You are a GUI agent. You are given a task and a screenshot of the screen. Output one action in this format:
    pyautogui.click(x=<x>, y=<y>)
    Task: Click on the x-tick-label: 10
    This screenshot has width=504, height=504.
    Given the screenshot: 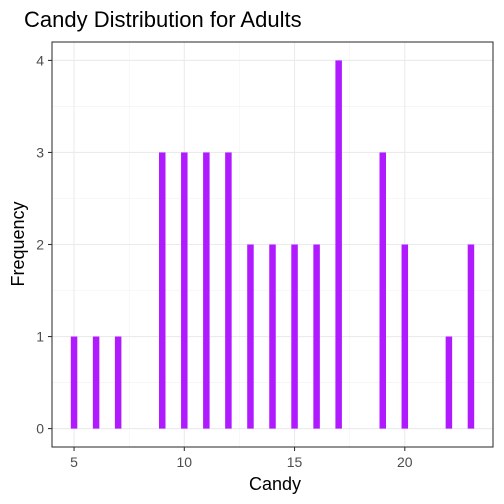 What is the action you would take?
    pyautogui.click(x=185, y=462)
    